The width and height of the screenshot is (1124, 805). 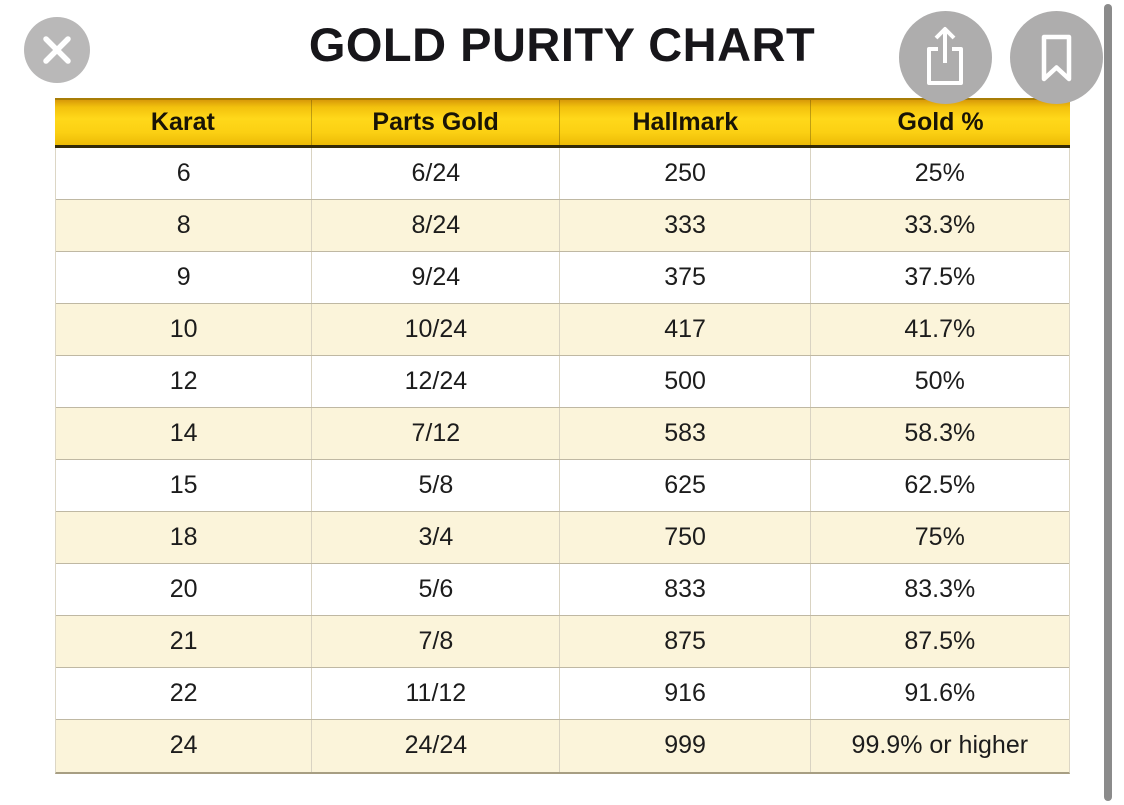 What do you see at coordinates (685, 225) in the screenshot?
I see `table-cell: 333` at bounding box center [685, 225].